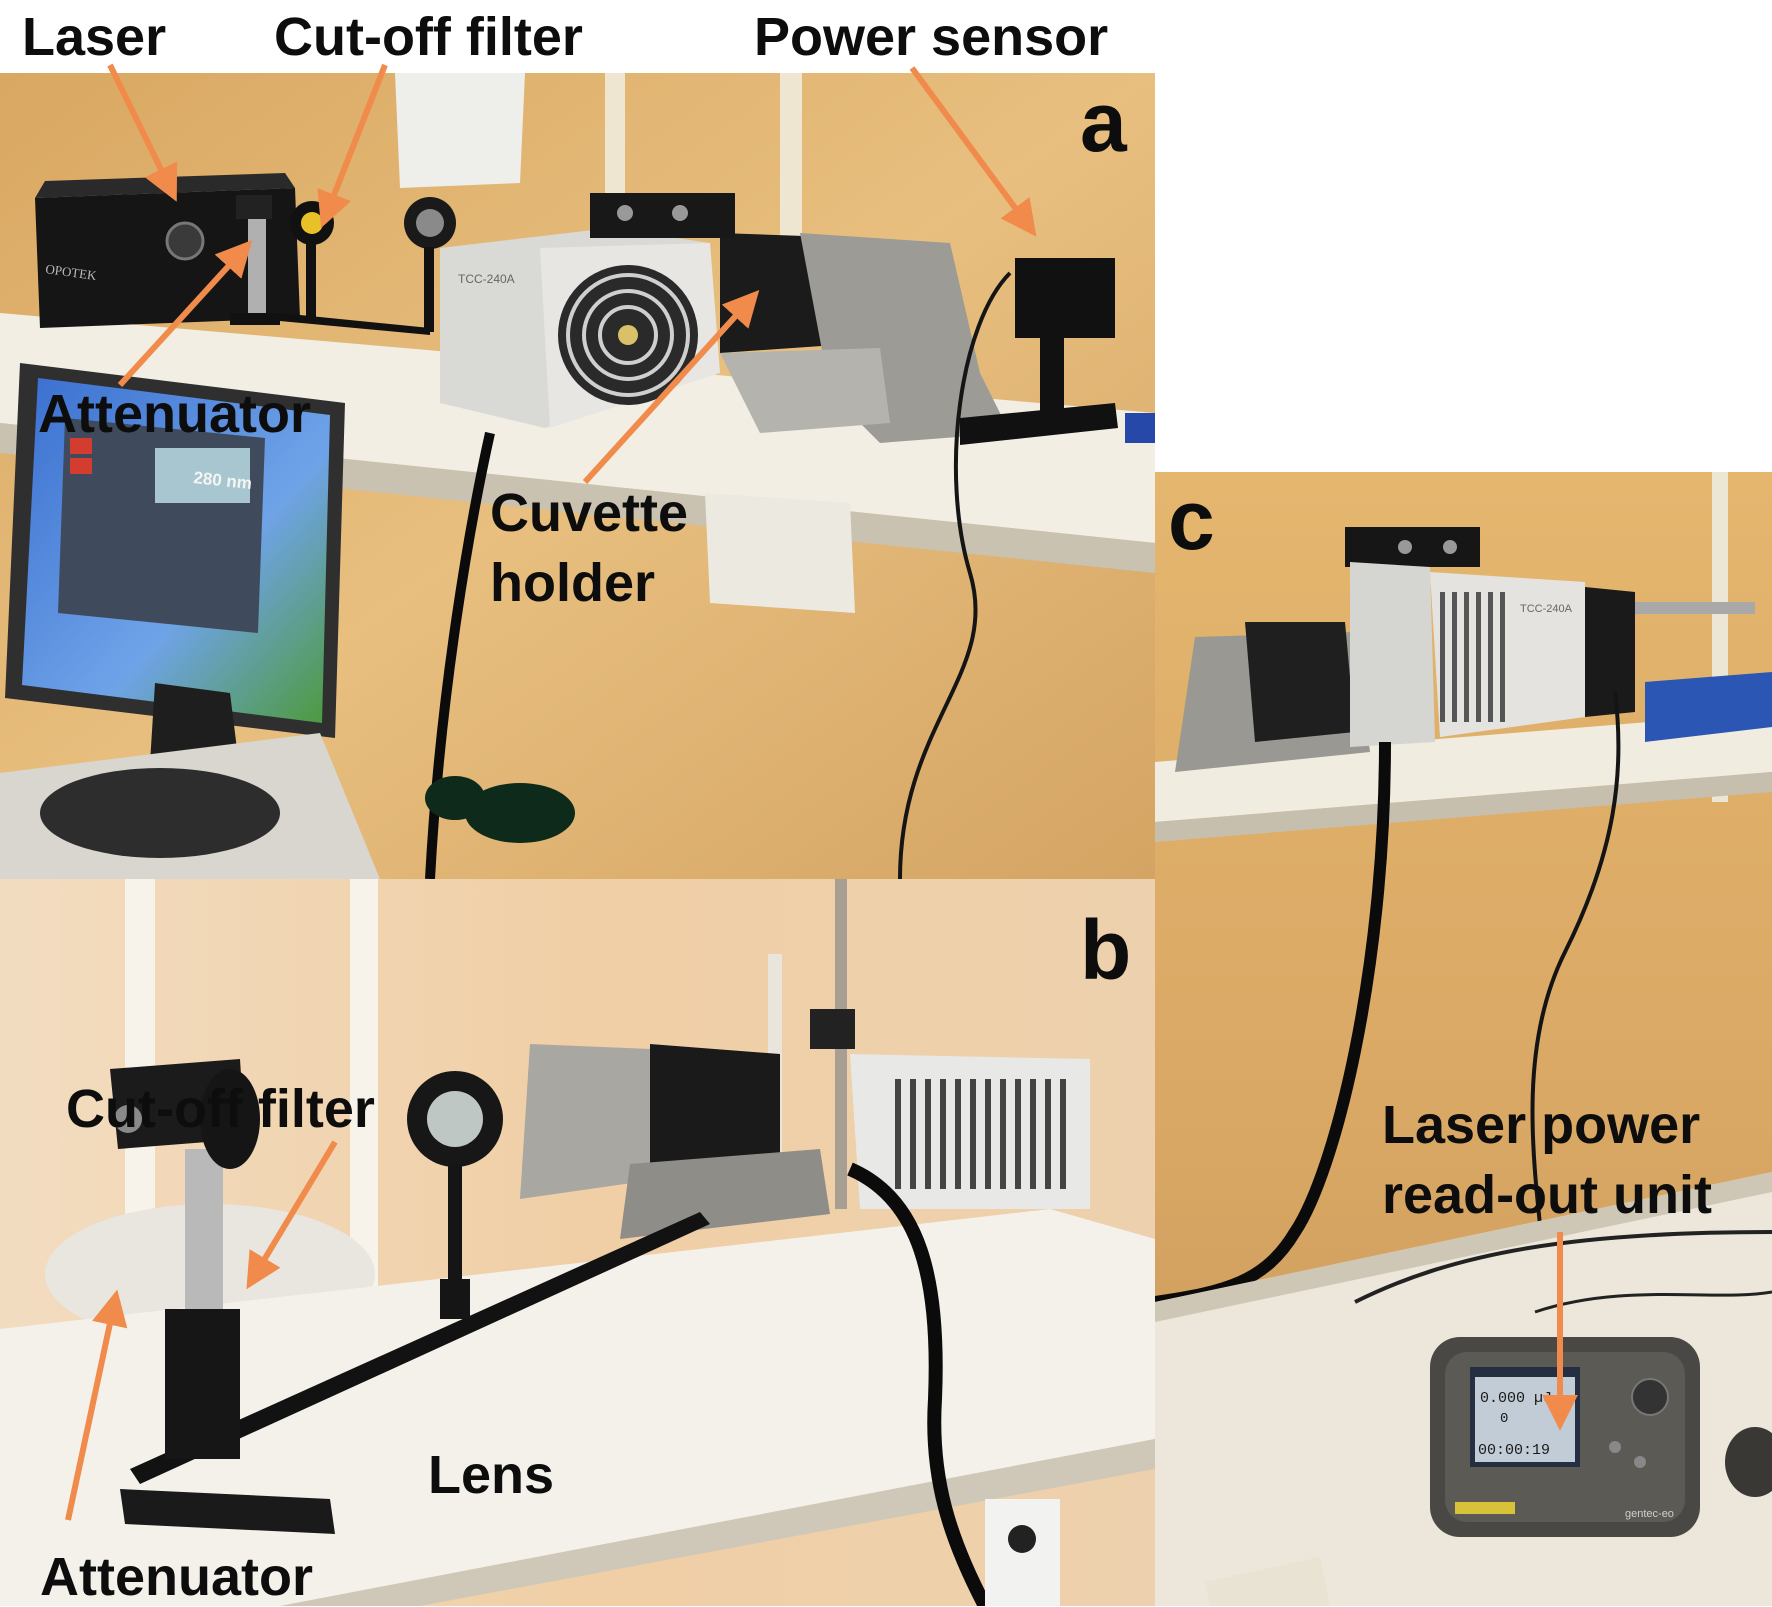  I want to click on readout-energy: 0.000 µJ, so click(1516, 1398).